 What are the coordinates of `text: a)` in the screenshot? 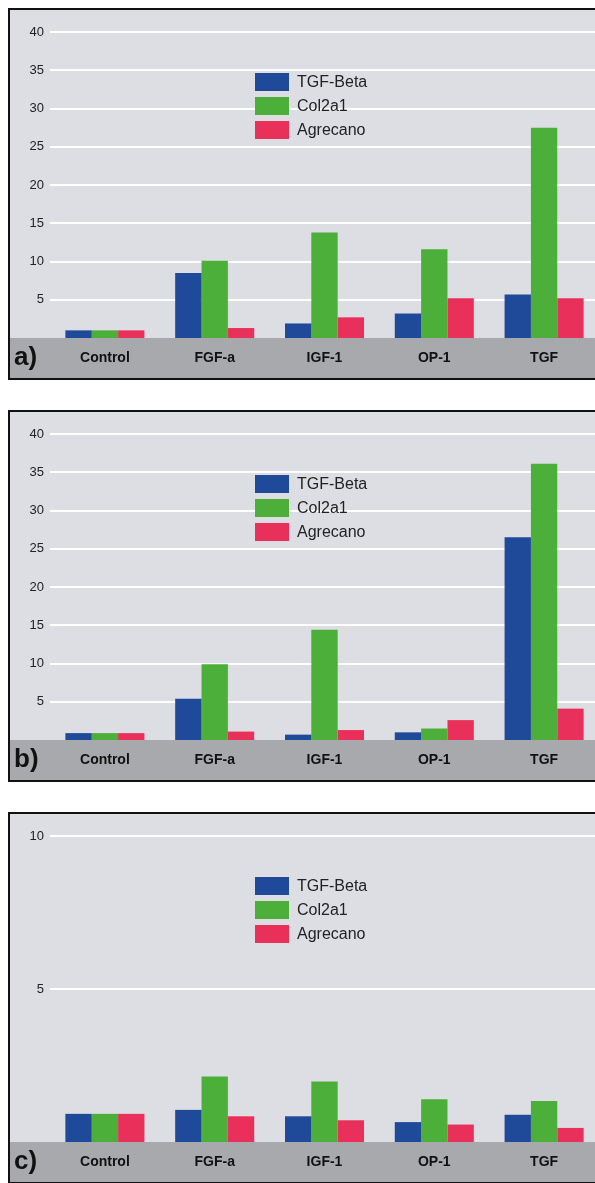 It's located at (26, 356).